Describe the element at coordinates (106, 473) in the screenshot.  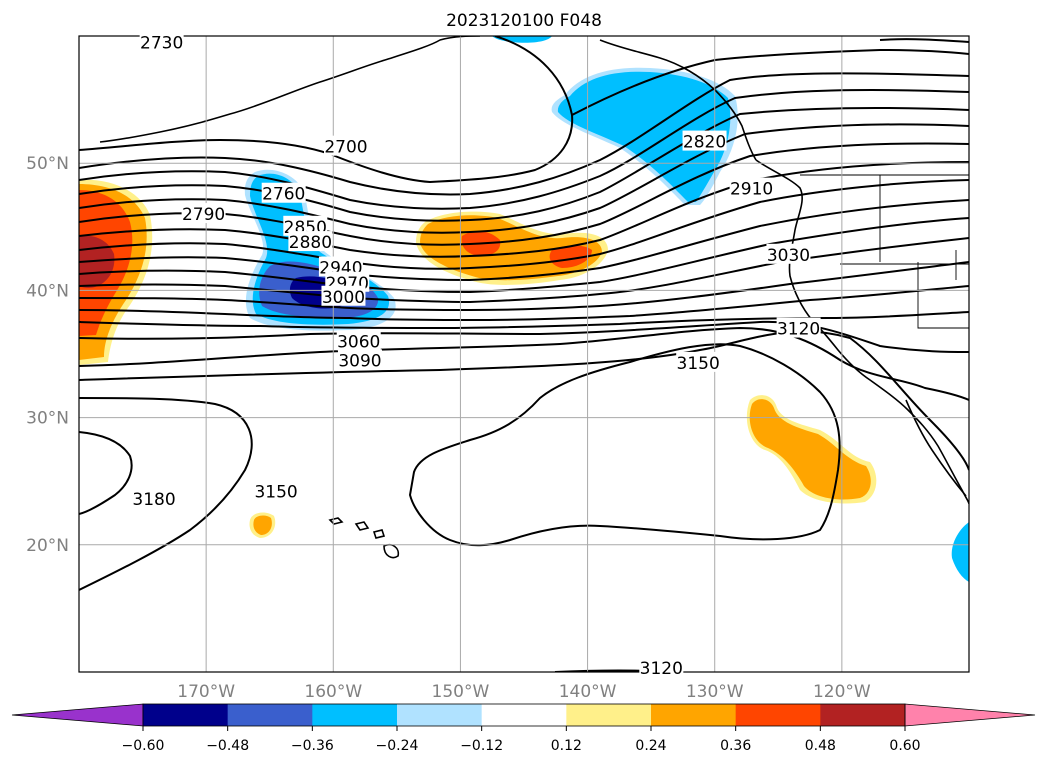
I see `contour-3180-west` at that location.